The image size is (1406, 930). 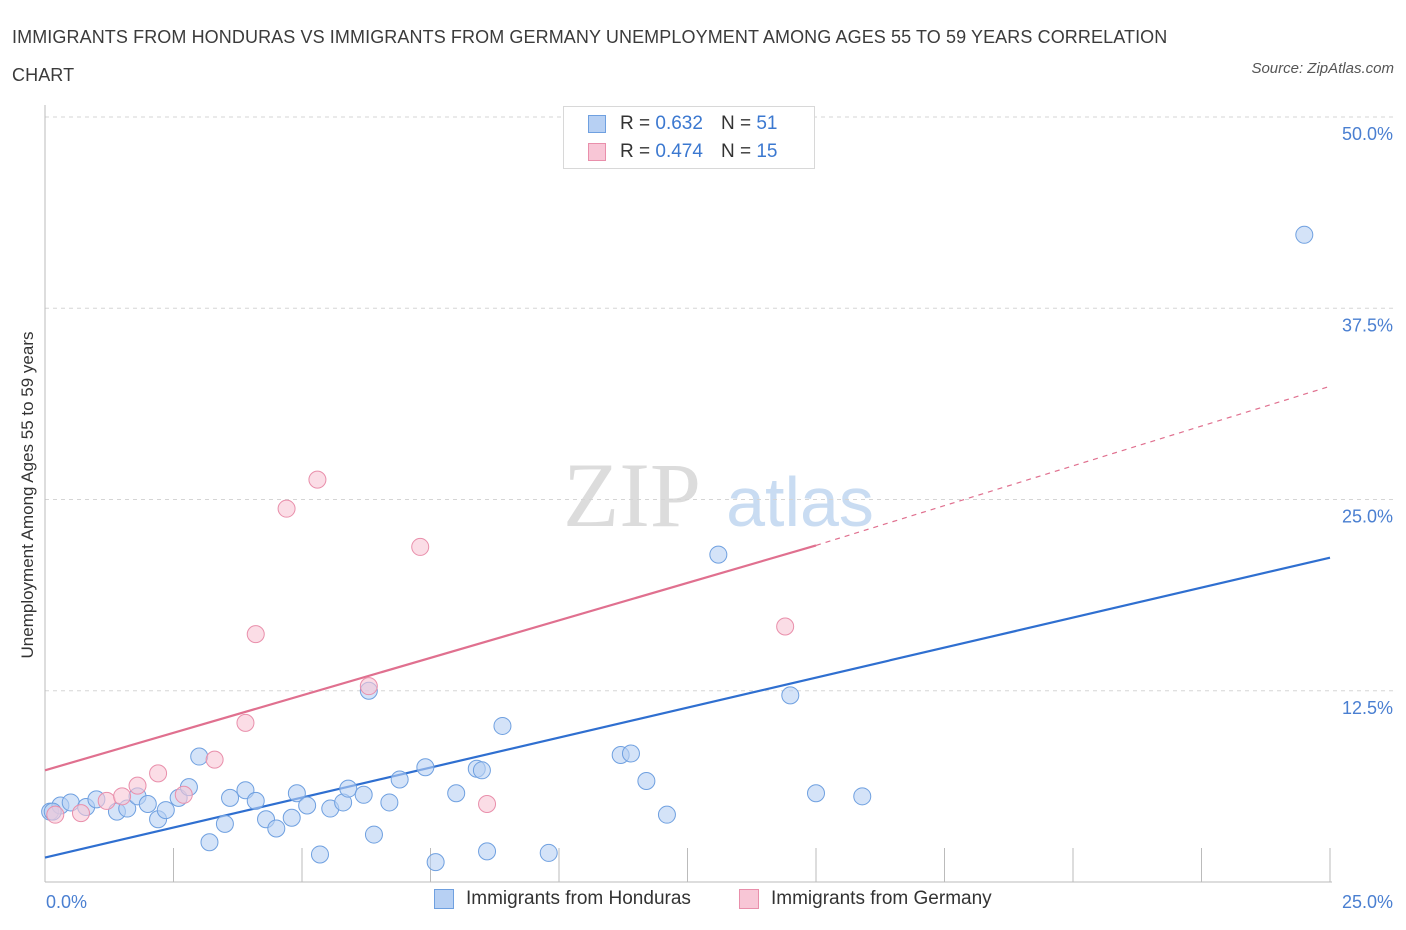 What do you see at coordinates (444, 899) in the screenshot?
I see `honduras-legend-swatch` at bounding box center [444, 899].